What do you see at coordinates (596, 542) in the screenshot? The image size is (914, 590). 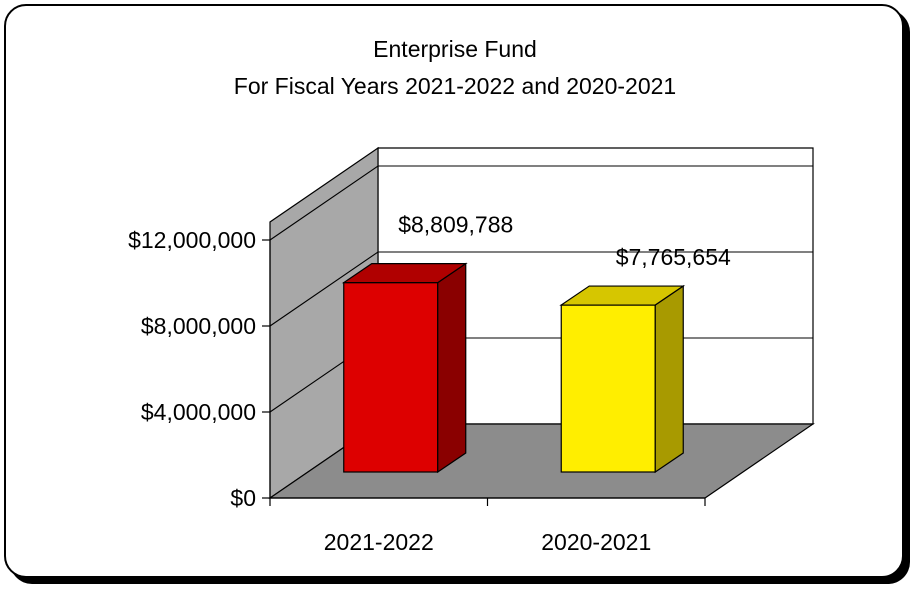 I see `category-label: 2020-2021` at bounding box center [596, 542].